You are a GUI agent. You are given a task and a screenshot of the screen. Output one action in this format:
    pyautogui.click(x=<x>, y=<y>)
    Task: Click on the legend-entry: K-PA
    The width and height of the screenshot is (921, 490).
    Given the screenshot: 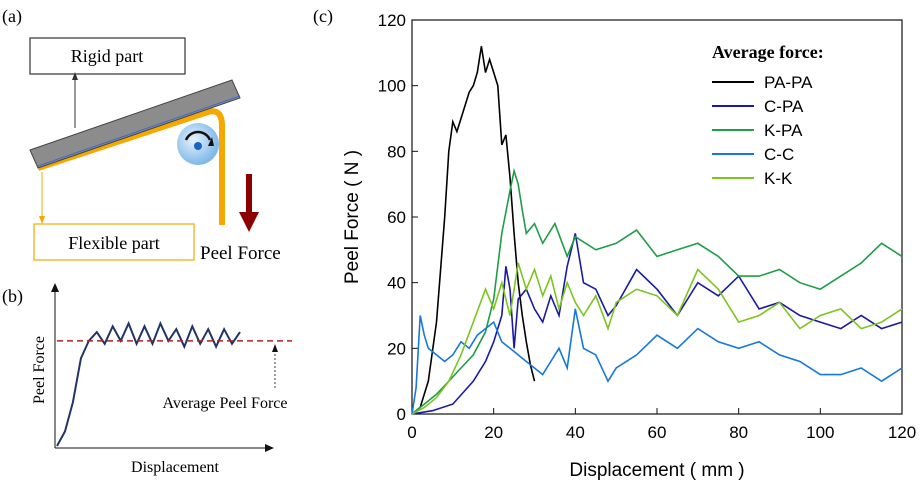 What is the action you would take?
    pyautogui.click(x=783, y=130)
    